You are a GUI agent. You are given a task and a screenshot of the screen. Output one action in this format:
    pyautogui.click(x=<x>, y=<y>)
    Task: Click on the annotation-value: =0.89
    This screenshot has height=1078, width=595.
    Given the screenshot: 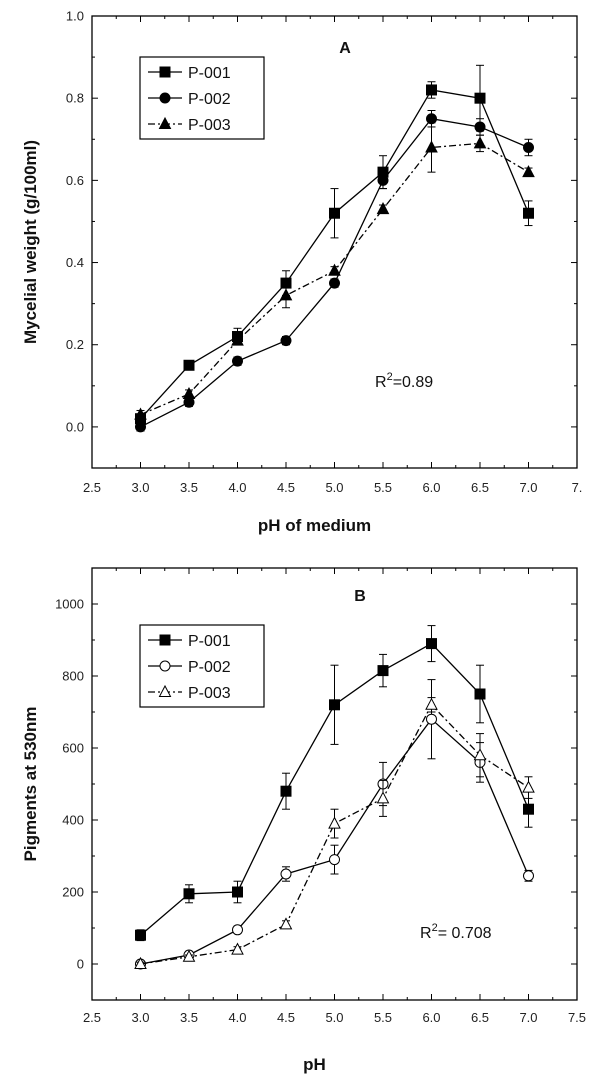 What is the action you would take?
    pyautogui.click(x=413, y=382)
    